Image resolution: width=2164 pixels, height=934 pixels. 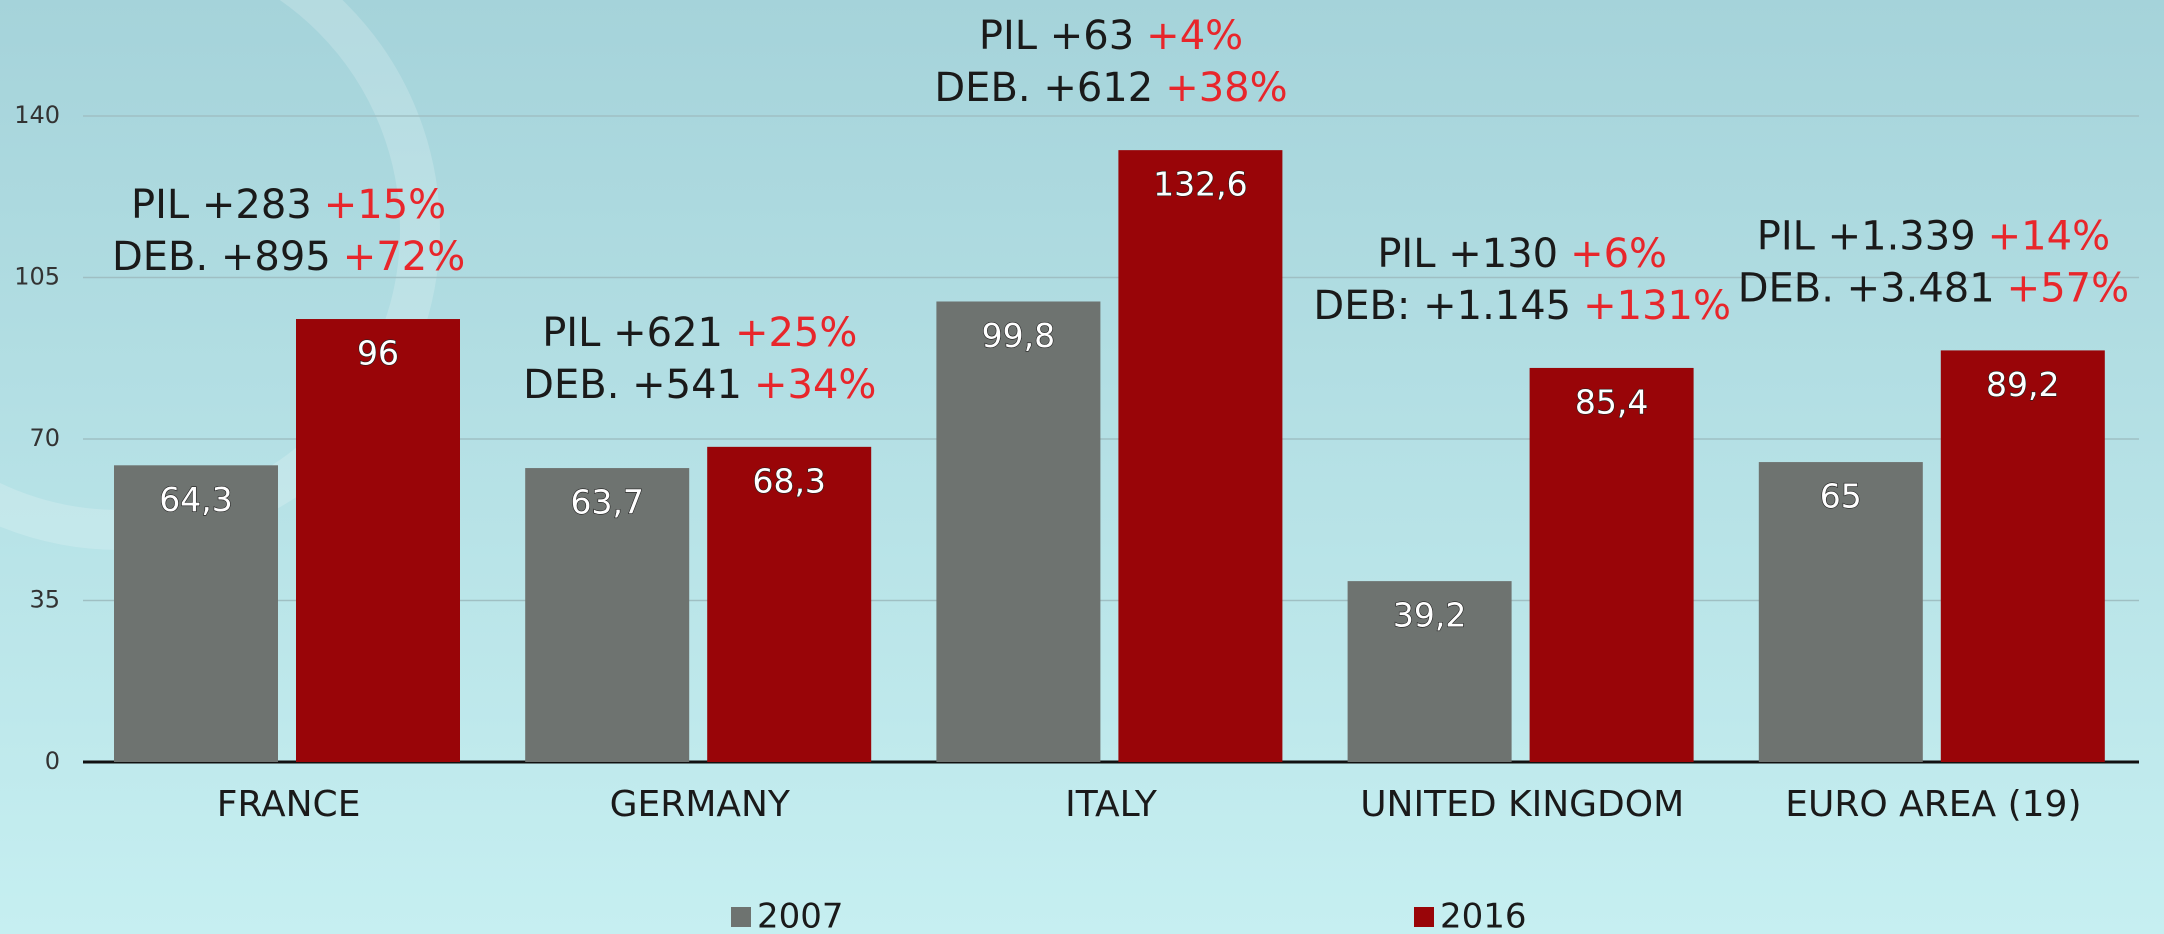 I want to click on x-tick-label: ITALY, so click(x=1111, y=804).